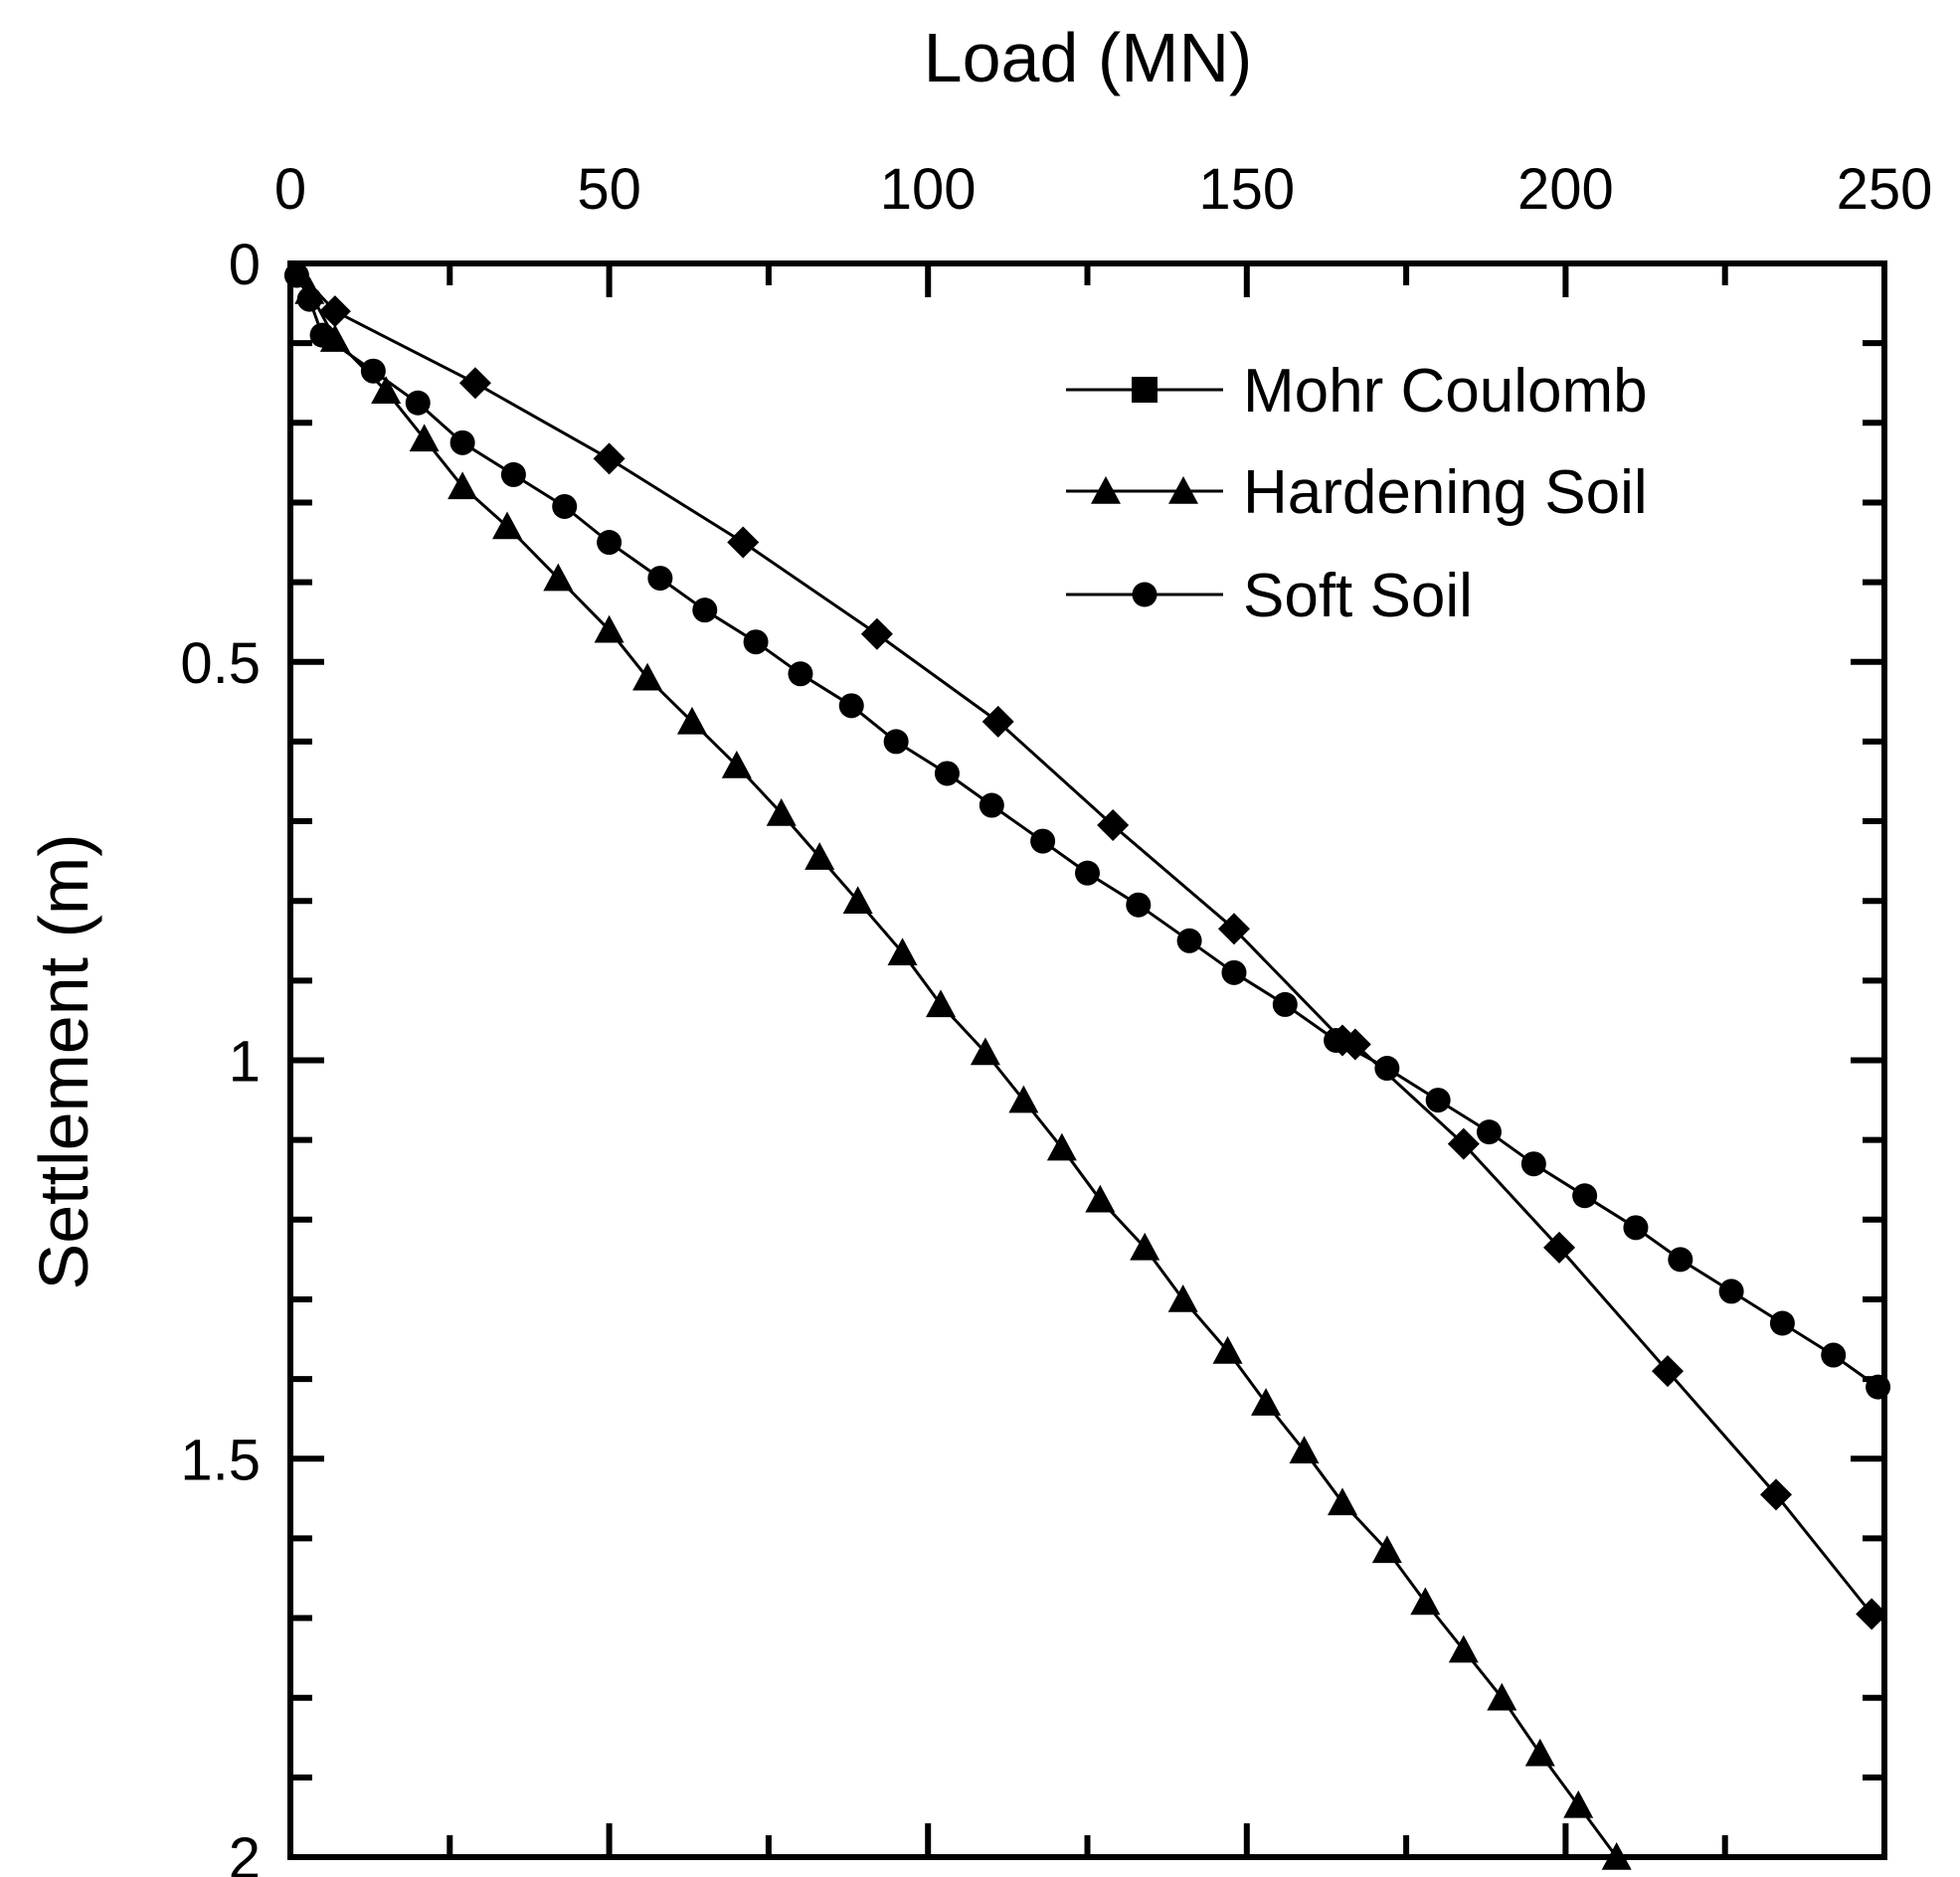  What do you see at coordinates (63, 1062) in the screenshot?
I see `y-axis-title: Settlement (m)` at bounding box center [63, 1062].